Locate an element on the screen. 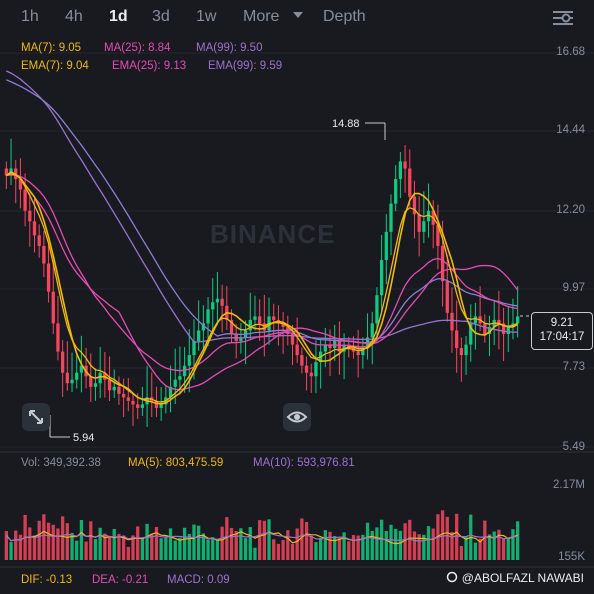  tab-1d: 1d is located at coordinates (118, 16).